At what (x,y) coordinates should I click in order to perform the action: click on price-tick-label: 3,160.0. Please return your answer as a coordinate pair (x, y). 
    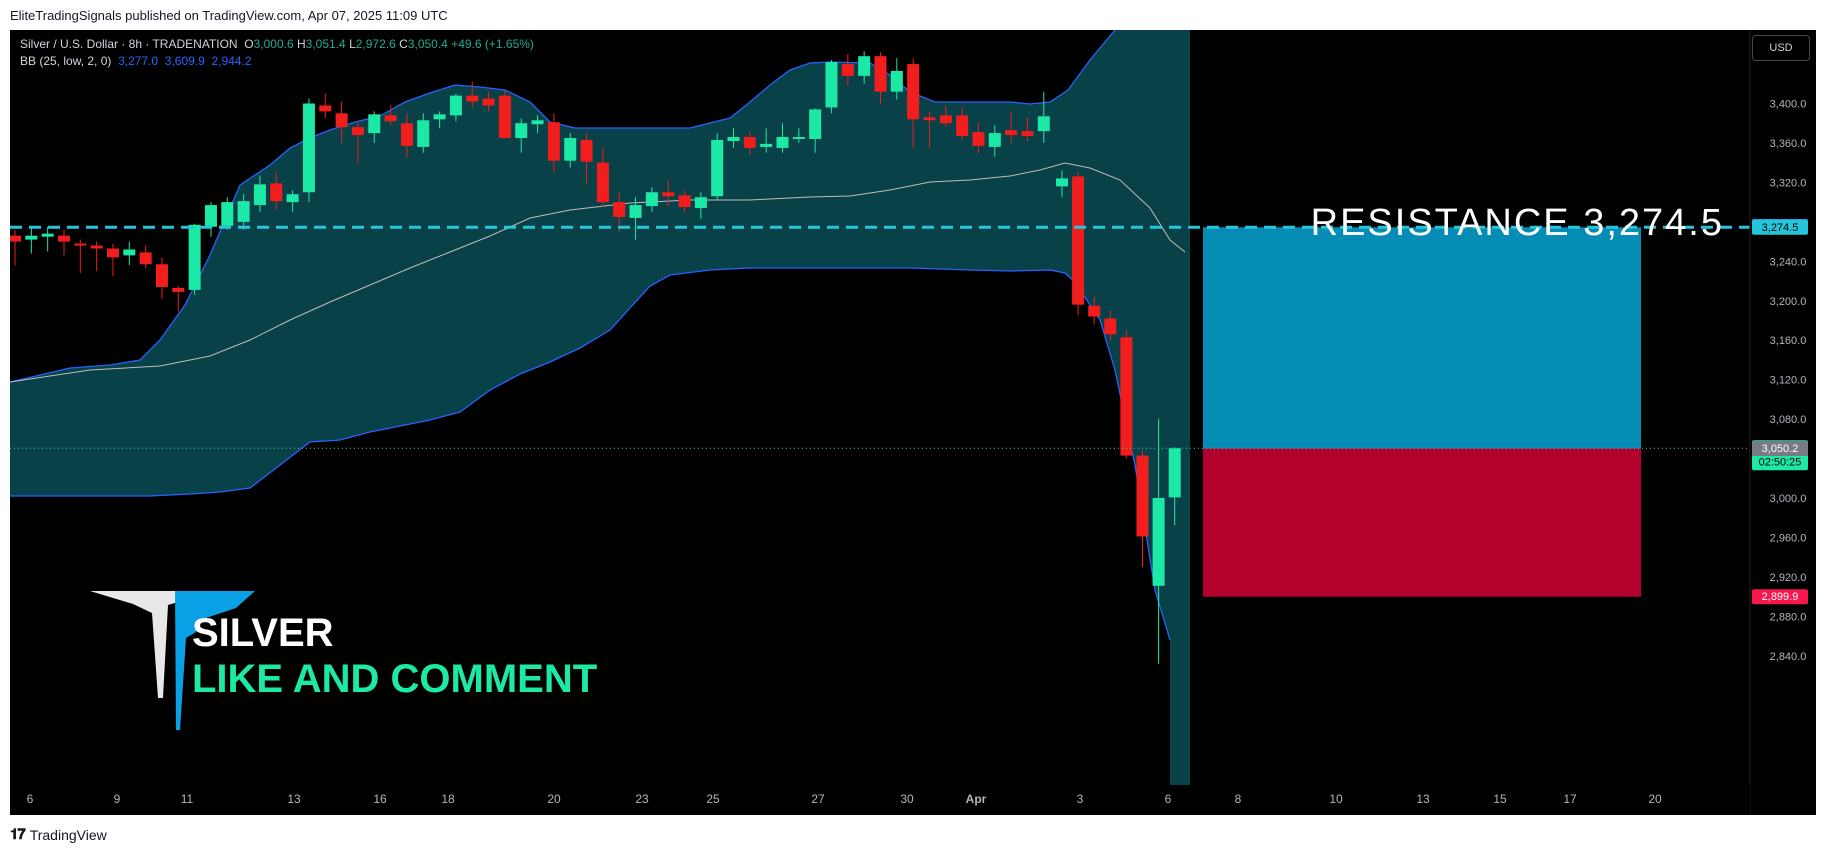
    Looking at the image, I should click on (1788, 341).